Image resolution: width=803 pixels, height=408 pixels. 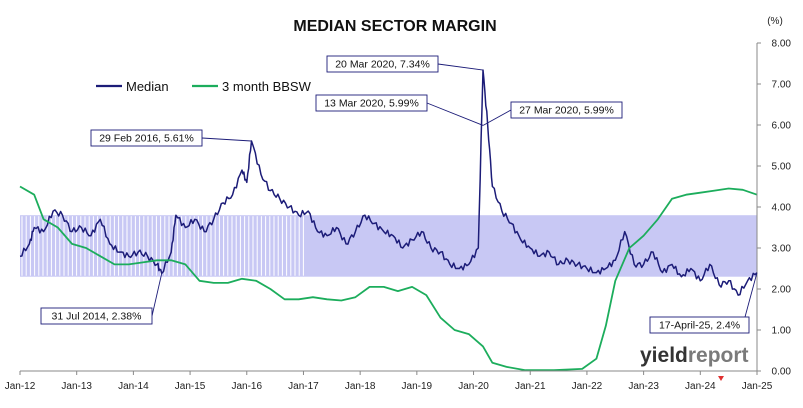 I want to click on x-tick-label: Jan-22, so click(x=587, y=386).